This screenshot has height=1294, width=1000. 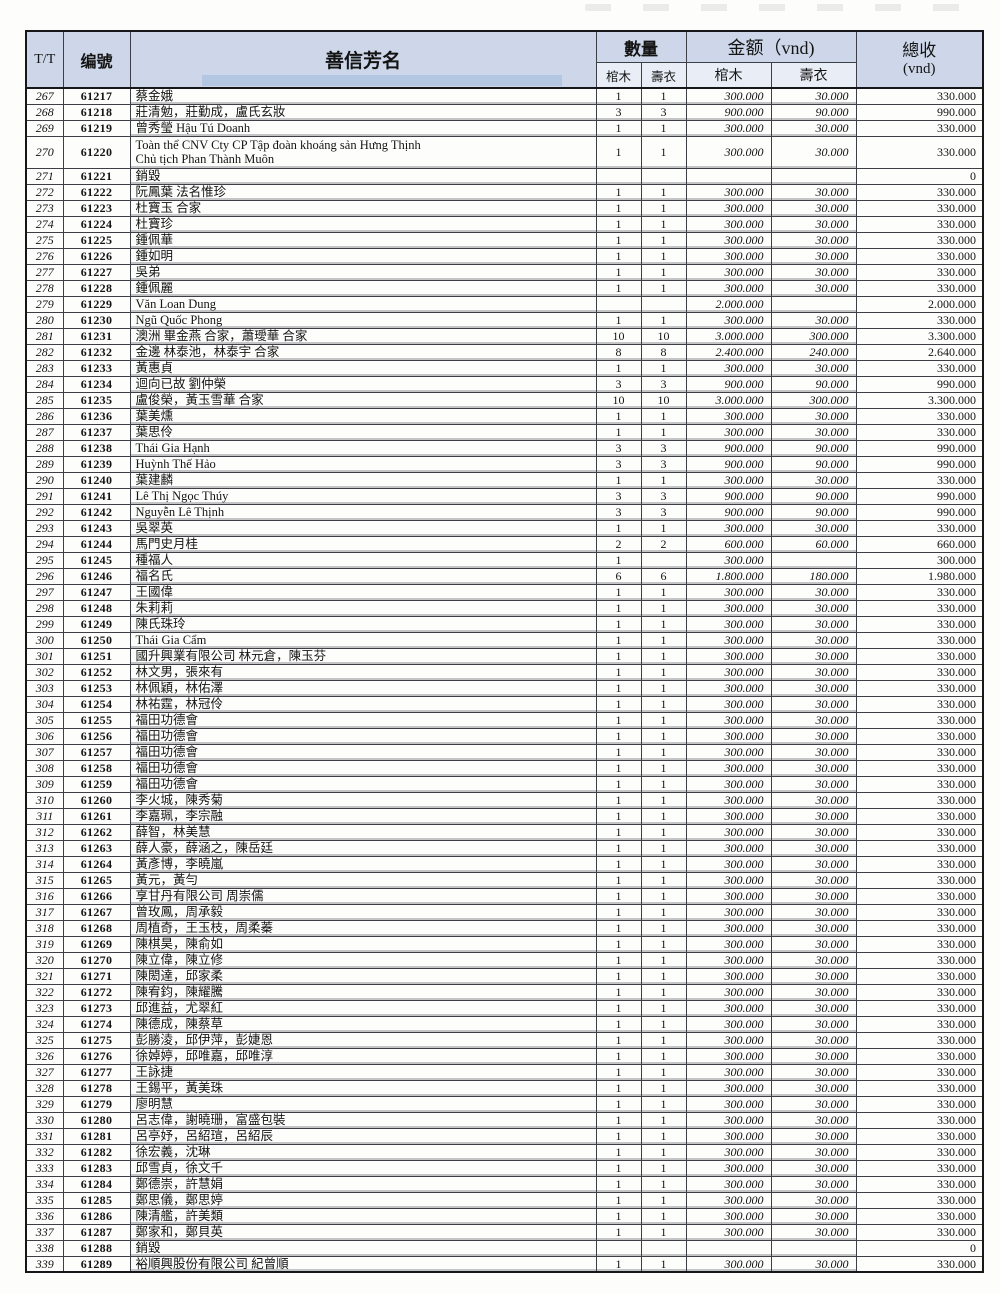 What do you see at coordinates (771, 46) in the screenshot?
I see `header-amount-group: 金额（vnd)` at bounding box center [771, 46].